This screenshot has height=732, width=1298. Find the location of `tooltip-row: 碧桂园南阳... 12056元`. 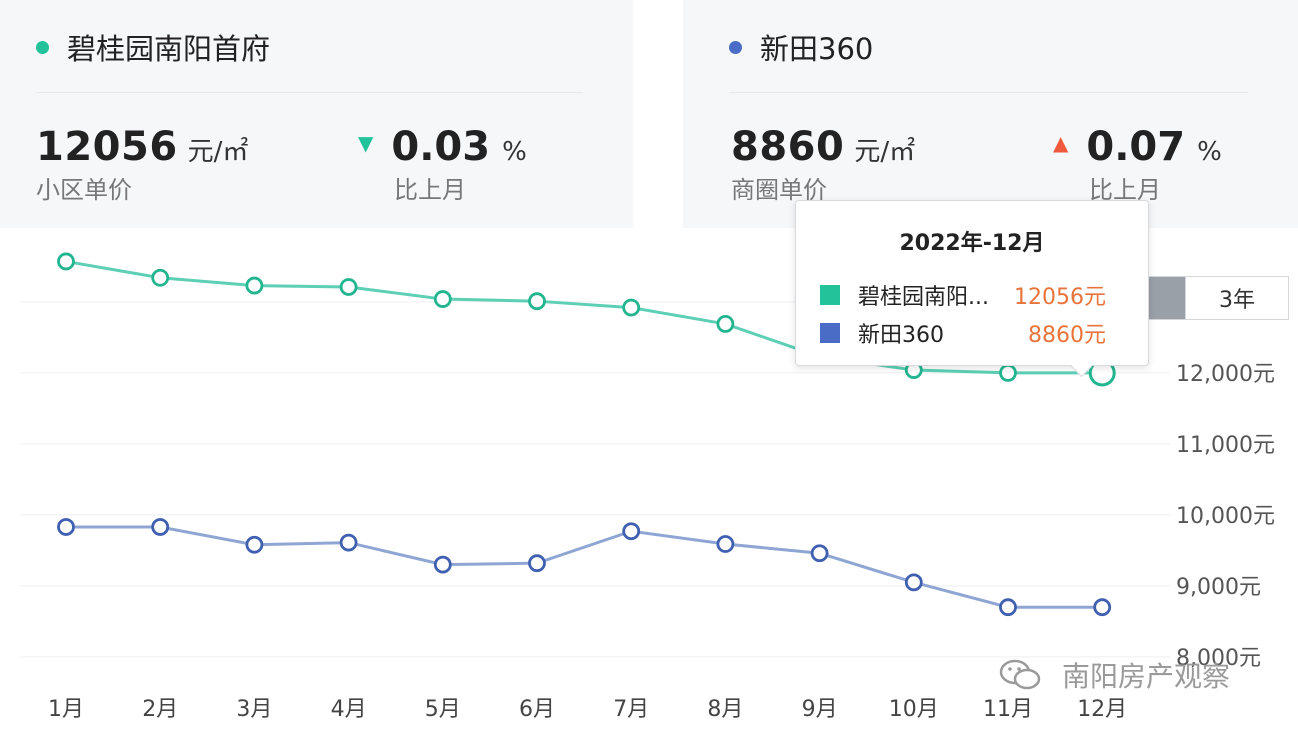

tooltip-row: 碧桂园南阳... 12056元 is located at coordinates (963, 295).